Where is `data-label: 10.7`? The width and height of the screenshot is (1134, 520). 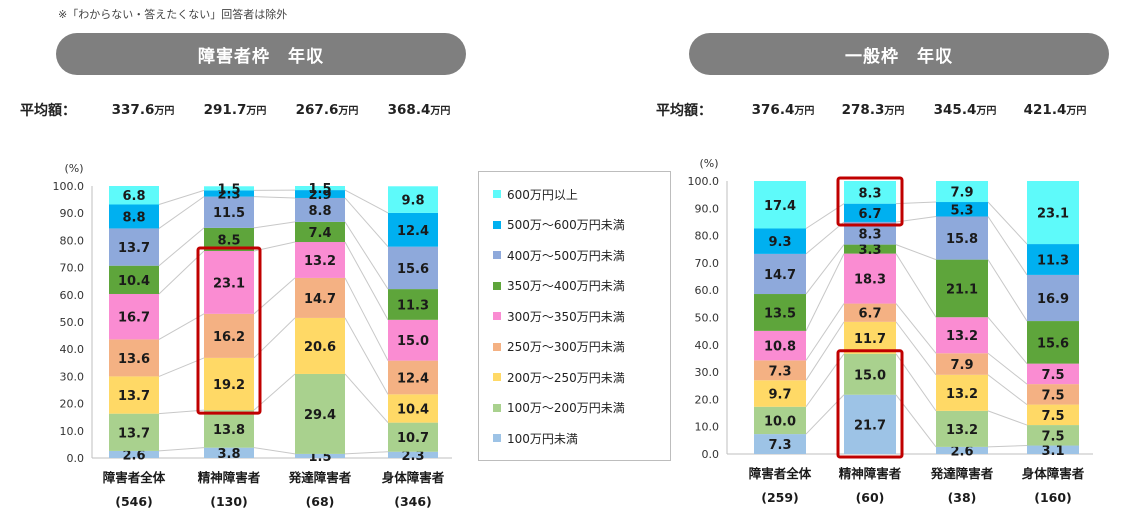 data-label: 10.7 is located at coordinates (413, 438).